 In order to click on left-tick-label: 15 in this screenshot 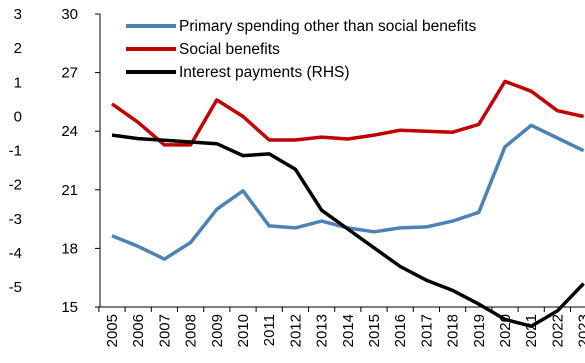, I will do `click(69, 307)`.